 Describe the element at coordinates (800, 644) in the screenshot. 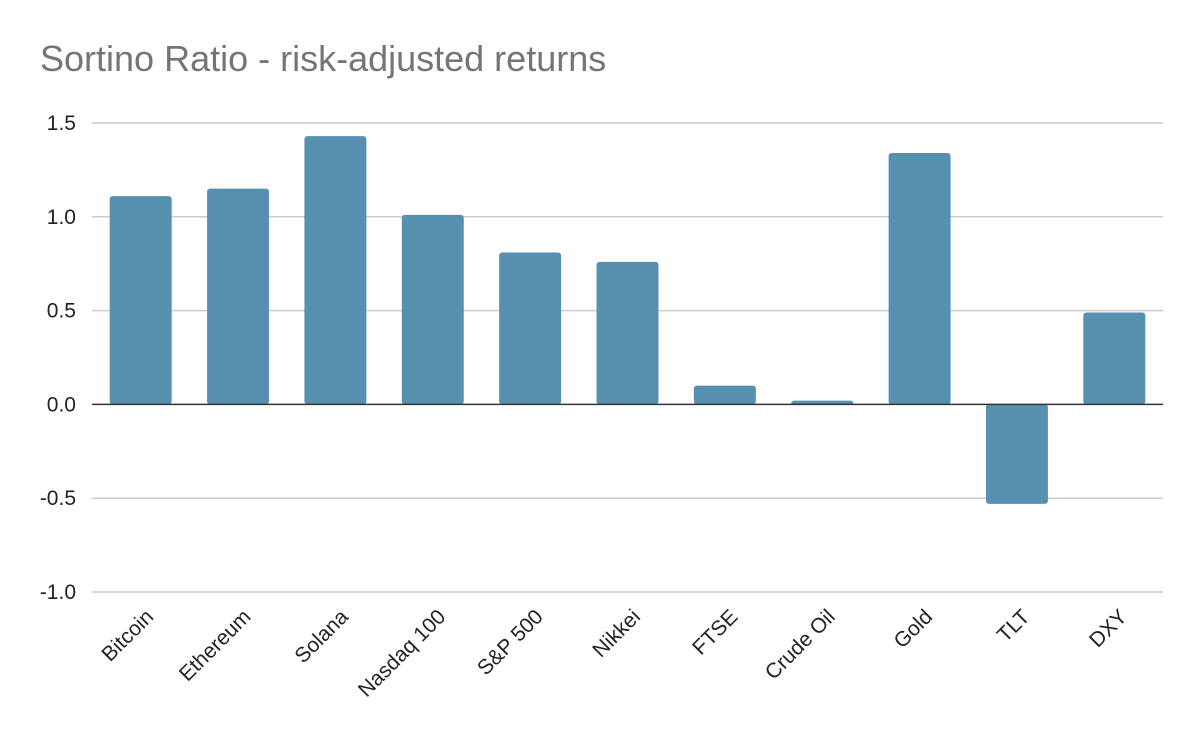

I see `x-tick-label: Crude Oil` at that location.